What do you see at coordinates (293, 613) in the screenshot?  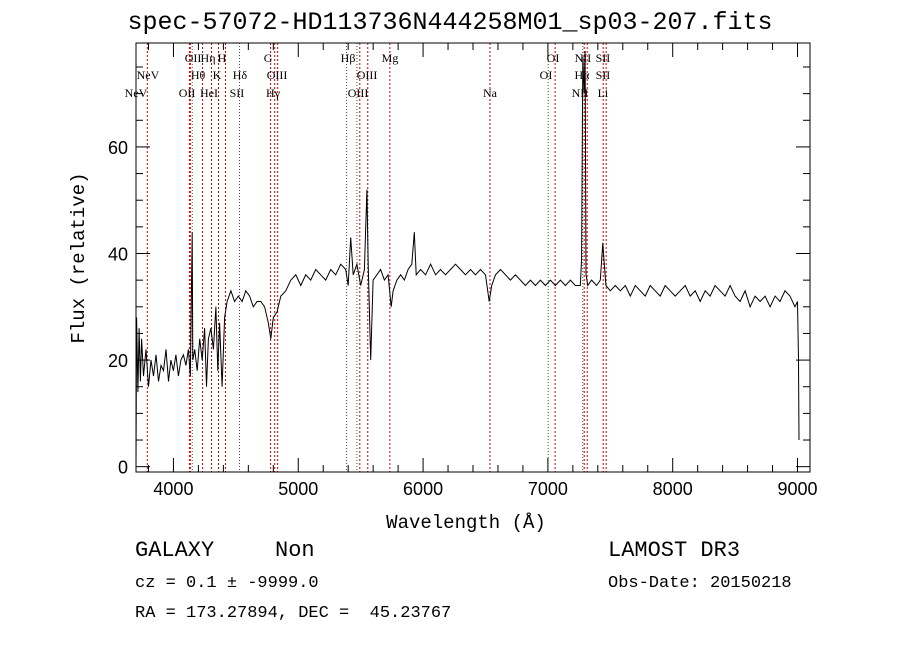 I see `ra-dec-coords: RA = 173.27894, DEC = 45.23767` at bounding box center [293, 613].